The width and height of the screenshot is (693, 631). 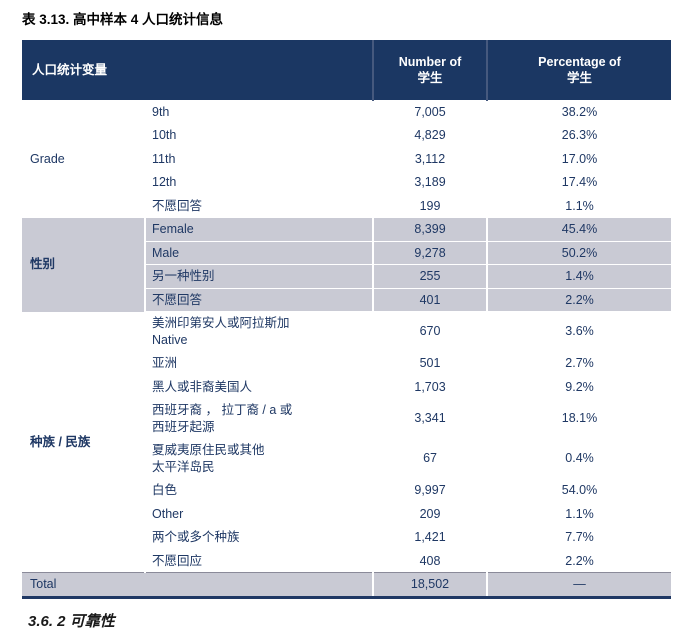 I want to click on table-row: 白色 9,997 54.0%, so click(x=347, y=490).